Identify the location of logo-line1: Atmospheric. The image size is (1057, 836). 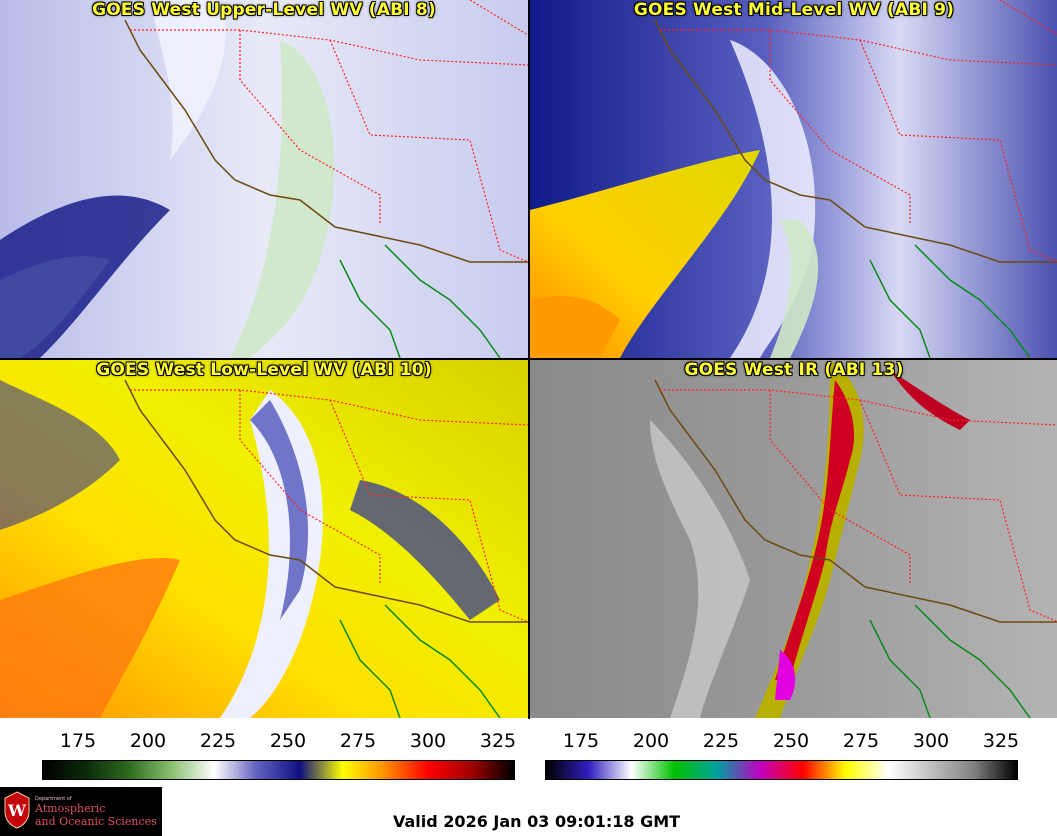
(70, 808).